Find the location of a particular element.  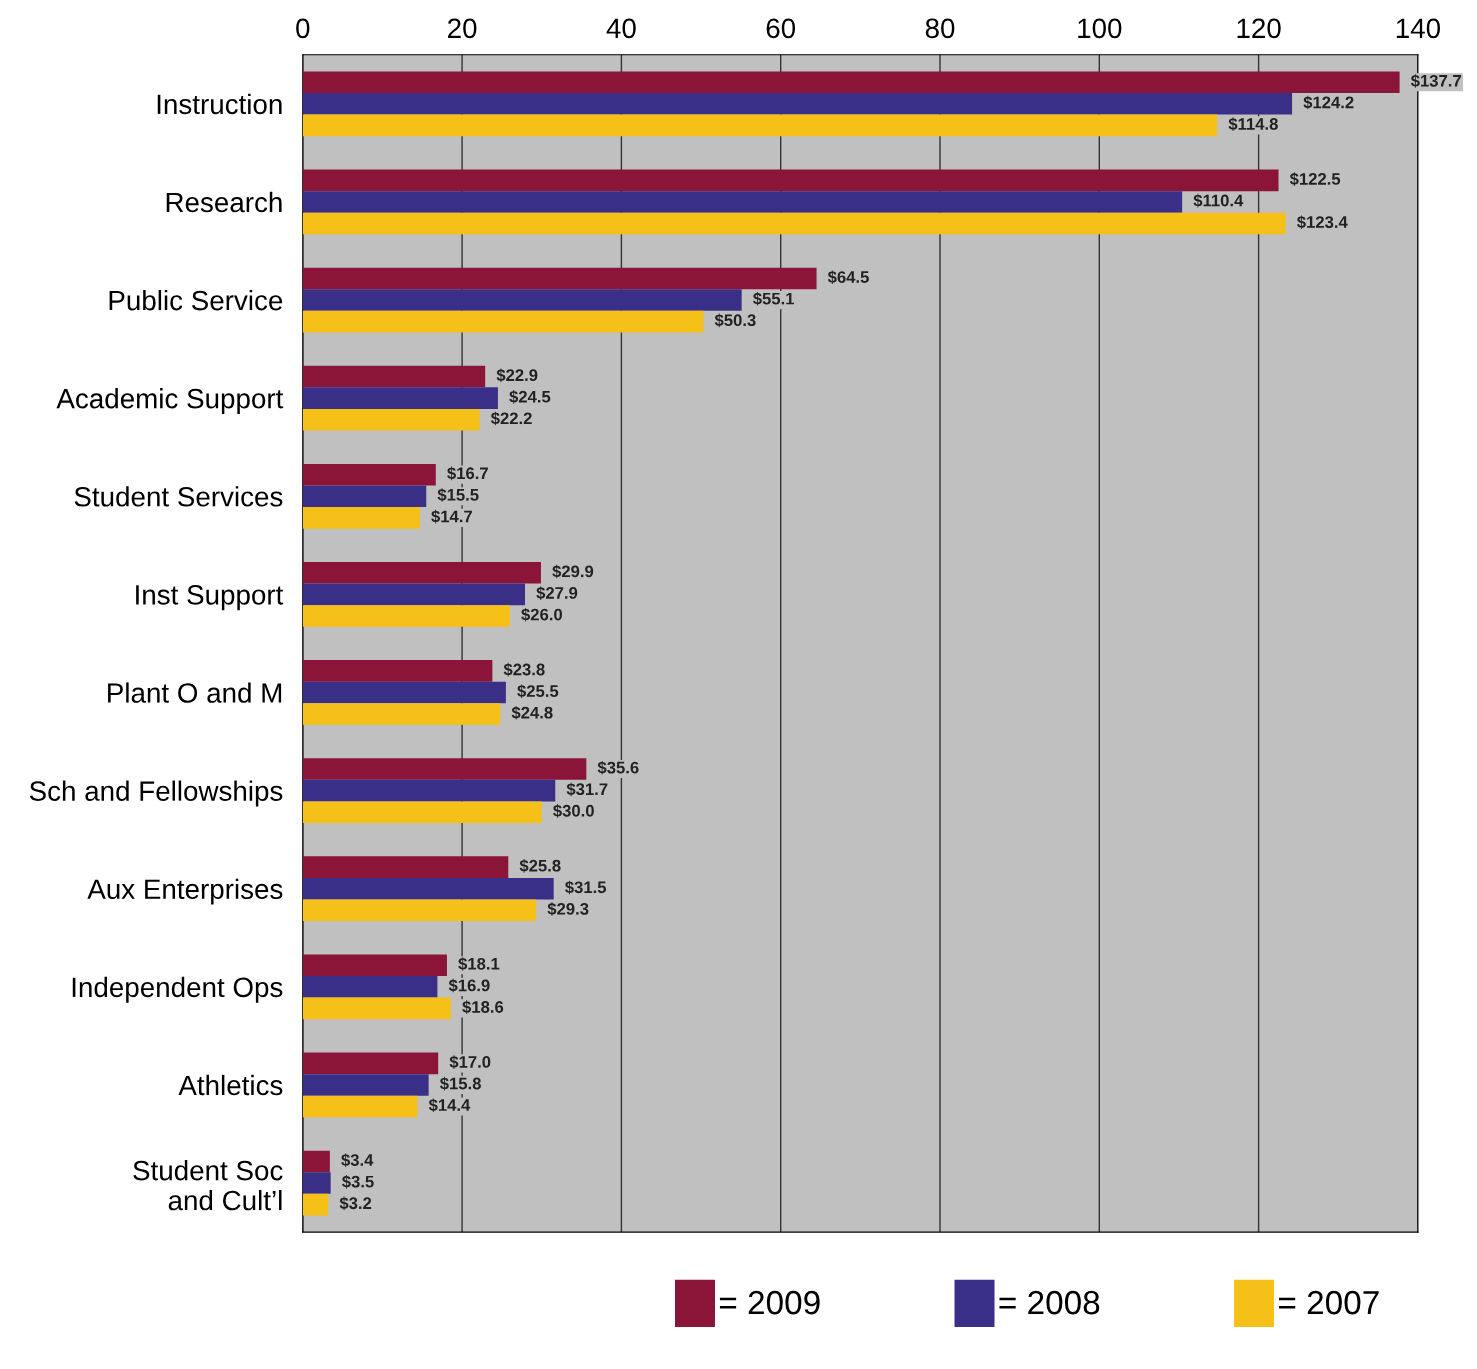

data-label: $23.8 is located at coordinates (524, 669).